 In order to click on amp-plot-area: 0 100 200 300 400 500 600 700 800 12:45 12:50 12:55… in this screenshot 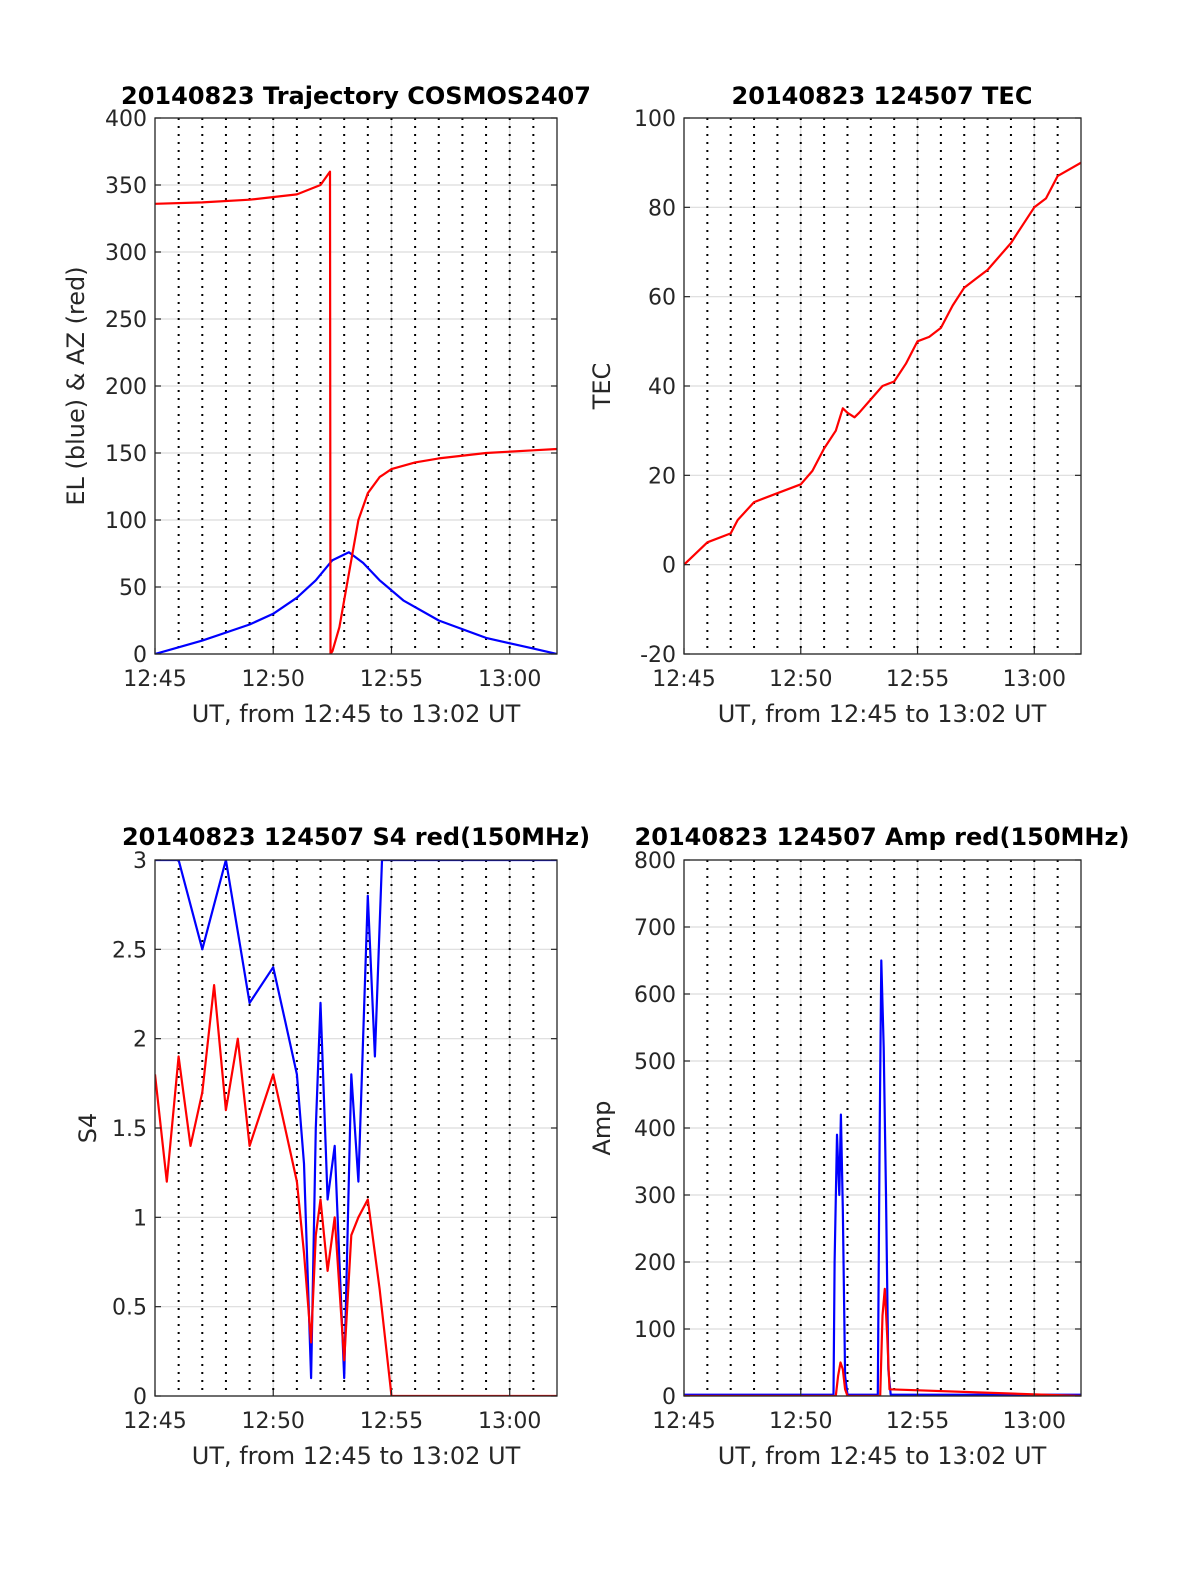, I will do `click(858, 1141)`.